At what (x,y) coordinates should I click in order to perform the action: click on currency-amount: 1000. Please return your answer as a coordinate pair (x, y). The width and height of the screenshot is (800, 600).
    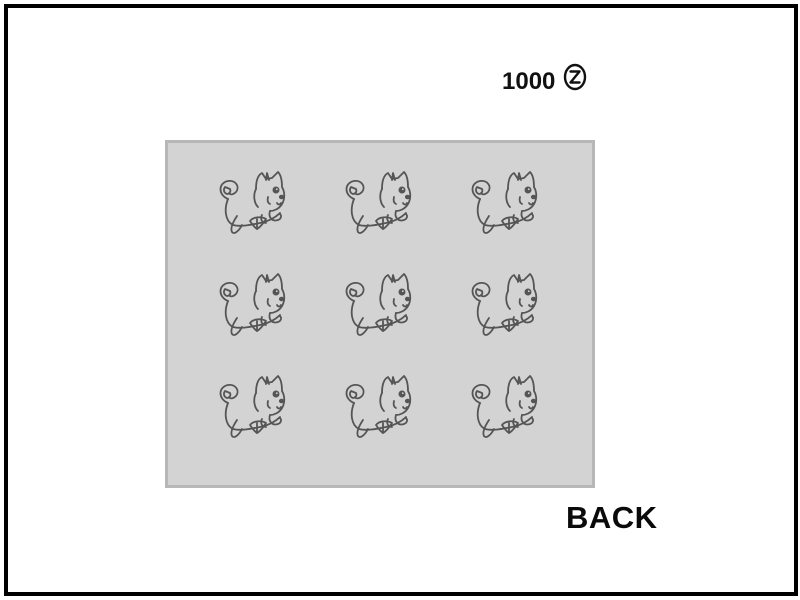
    Looking at the image, I should click on (529, 81).